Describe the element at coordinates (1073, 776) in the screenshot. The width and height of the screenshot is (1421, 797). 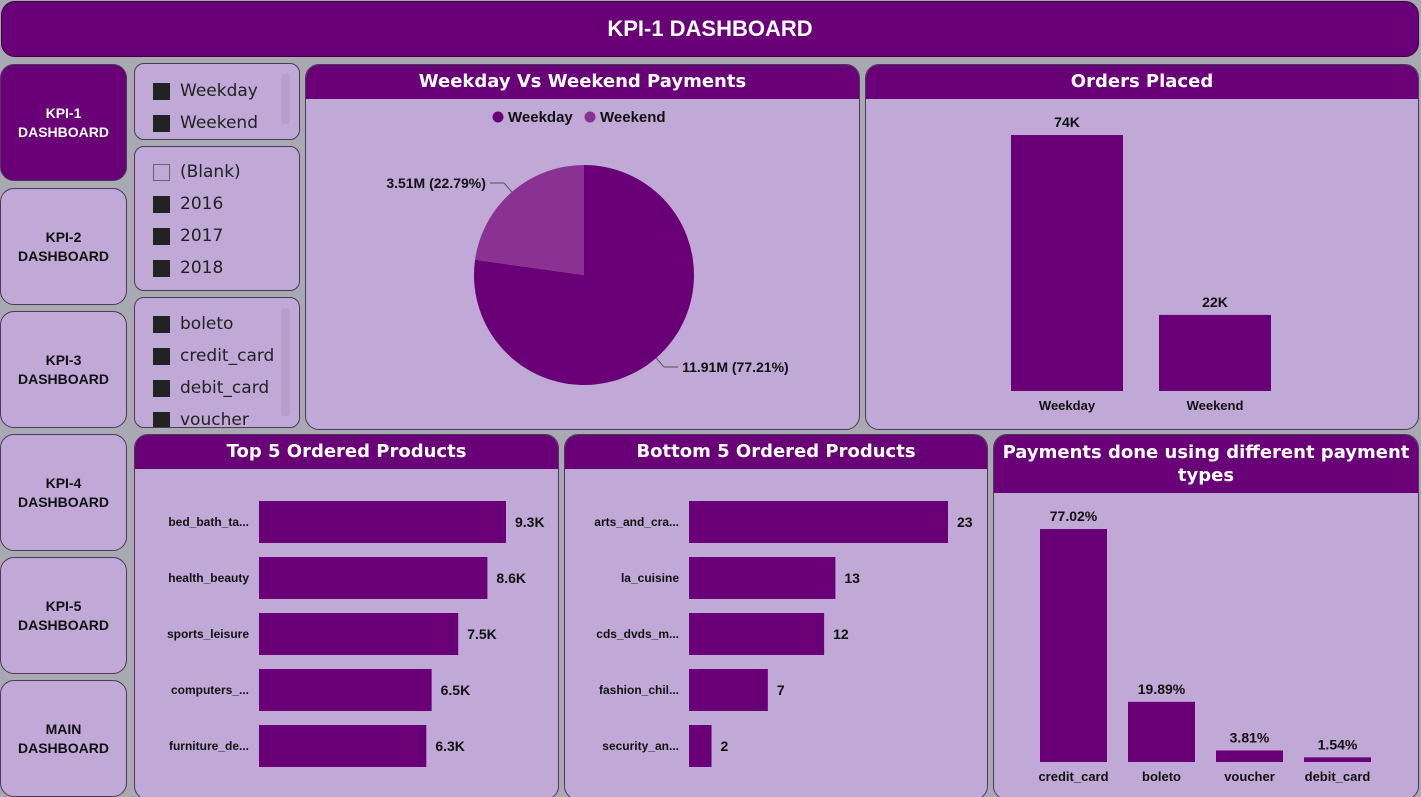
I see `x-tick-label: credit_card` at that location.